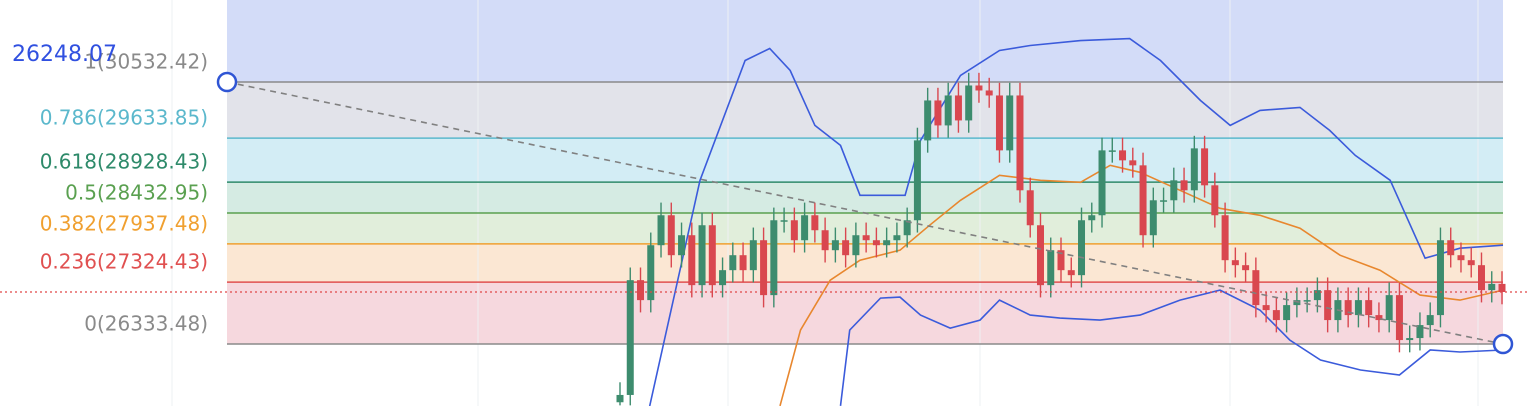 This screenshot has height=406, width=1528. What do you see at coordinates (136, 193) in the screenshot?
I see `fib-label: 0.5(28432.95)` at bounding box center [136, 193].